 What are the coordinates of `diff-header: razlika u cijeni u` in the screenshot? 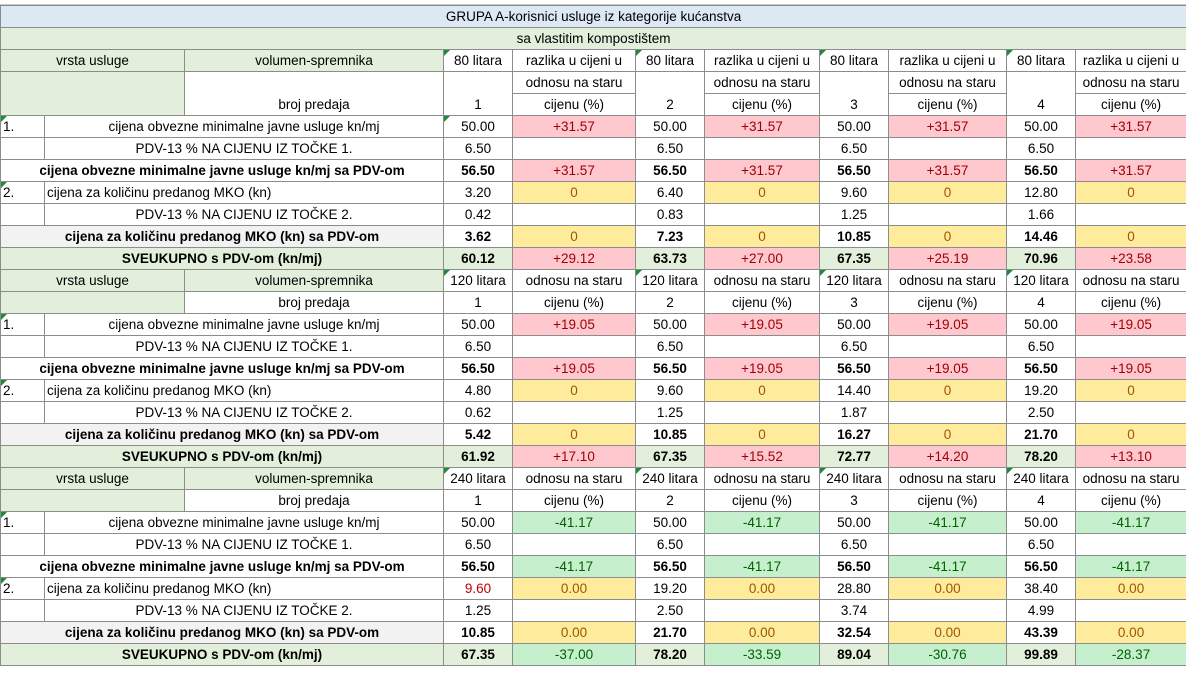 It's located at (574, 60).